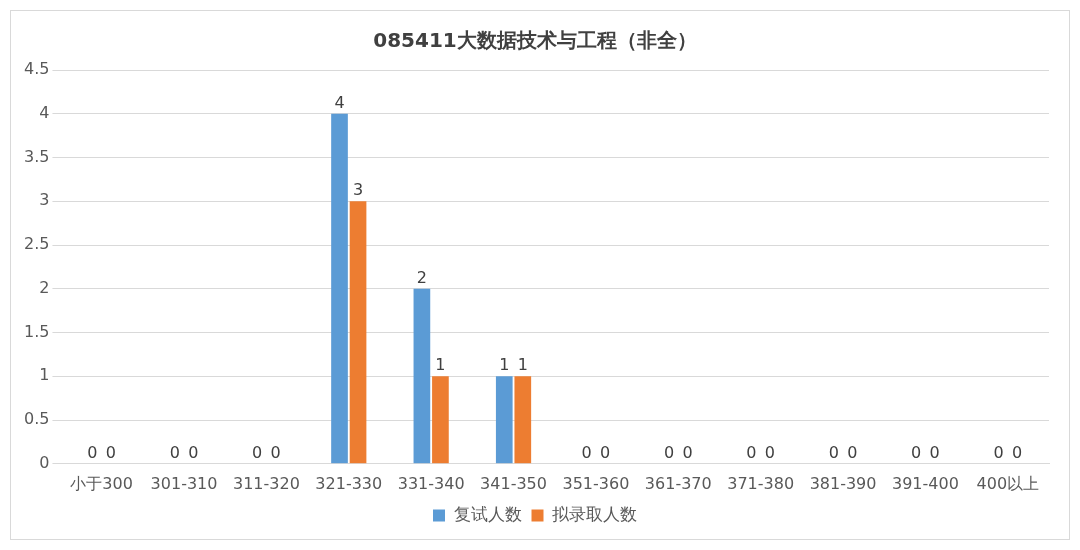  Describe the element at coordinates (678, 483) in the screenshot. I see `x-tick-label: 361-370` at that location.